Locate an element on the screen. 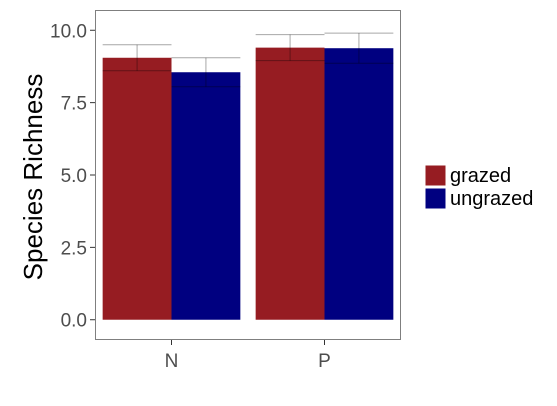 This screenshot has width=557, height=406. y-tick-label: 5.0 is located at coordinates (74, 176).